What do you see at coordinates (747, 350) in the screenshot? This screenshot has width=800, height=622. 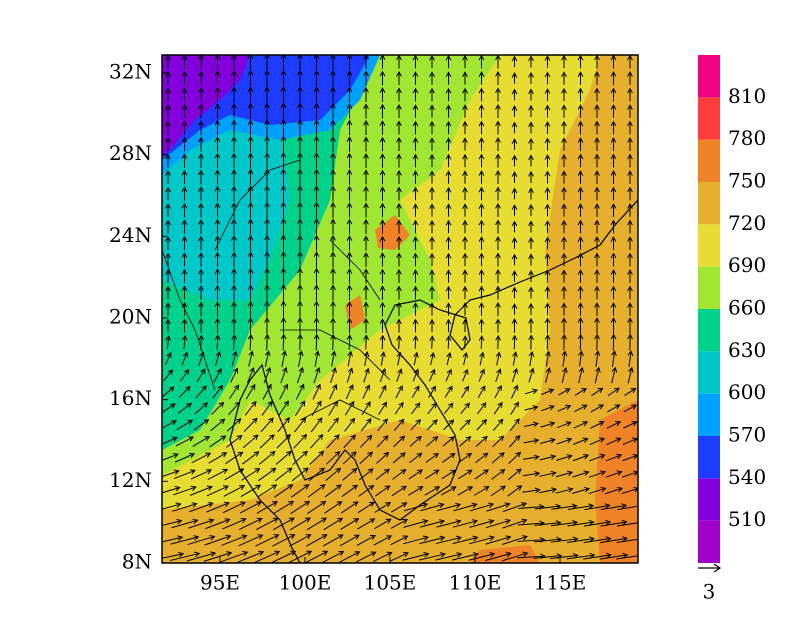 I see `colorbar-label: 630` at bounding box center [747, 350].